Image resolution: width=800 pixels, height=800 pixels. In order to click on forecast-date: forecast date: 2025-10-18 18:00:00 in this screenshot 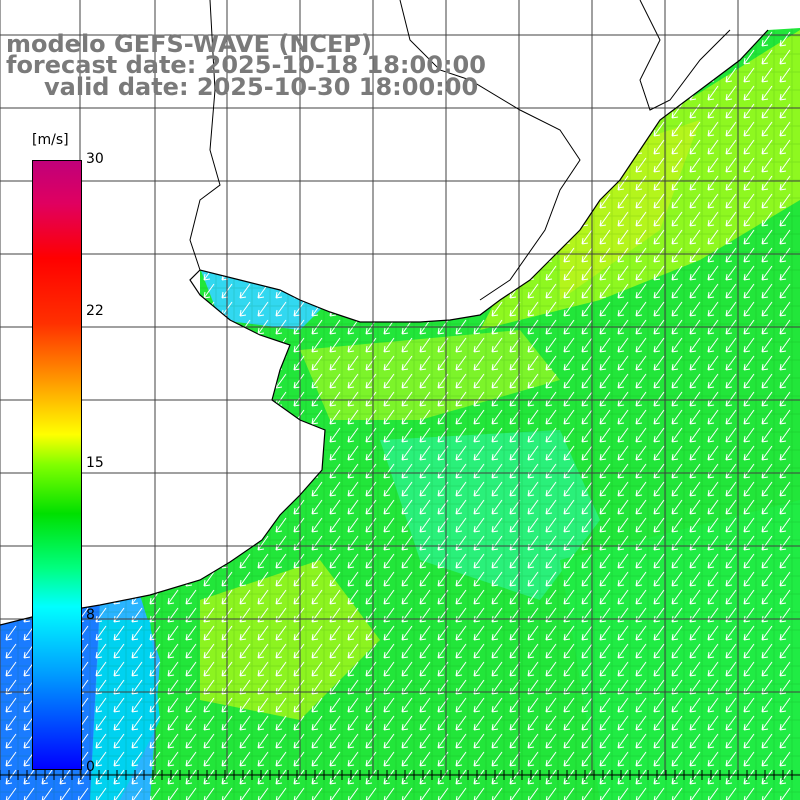, I will do `click(246, 65)`.